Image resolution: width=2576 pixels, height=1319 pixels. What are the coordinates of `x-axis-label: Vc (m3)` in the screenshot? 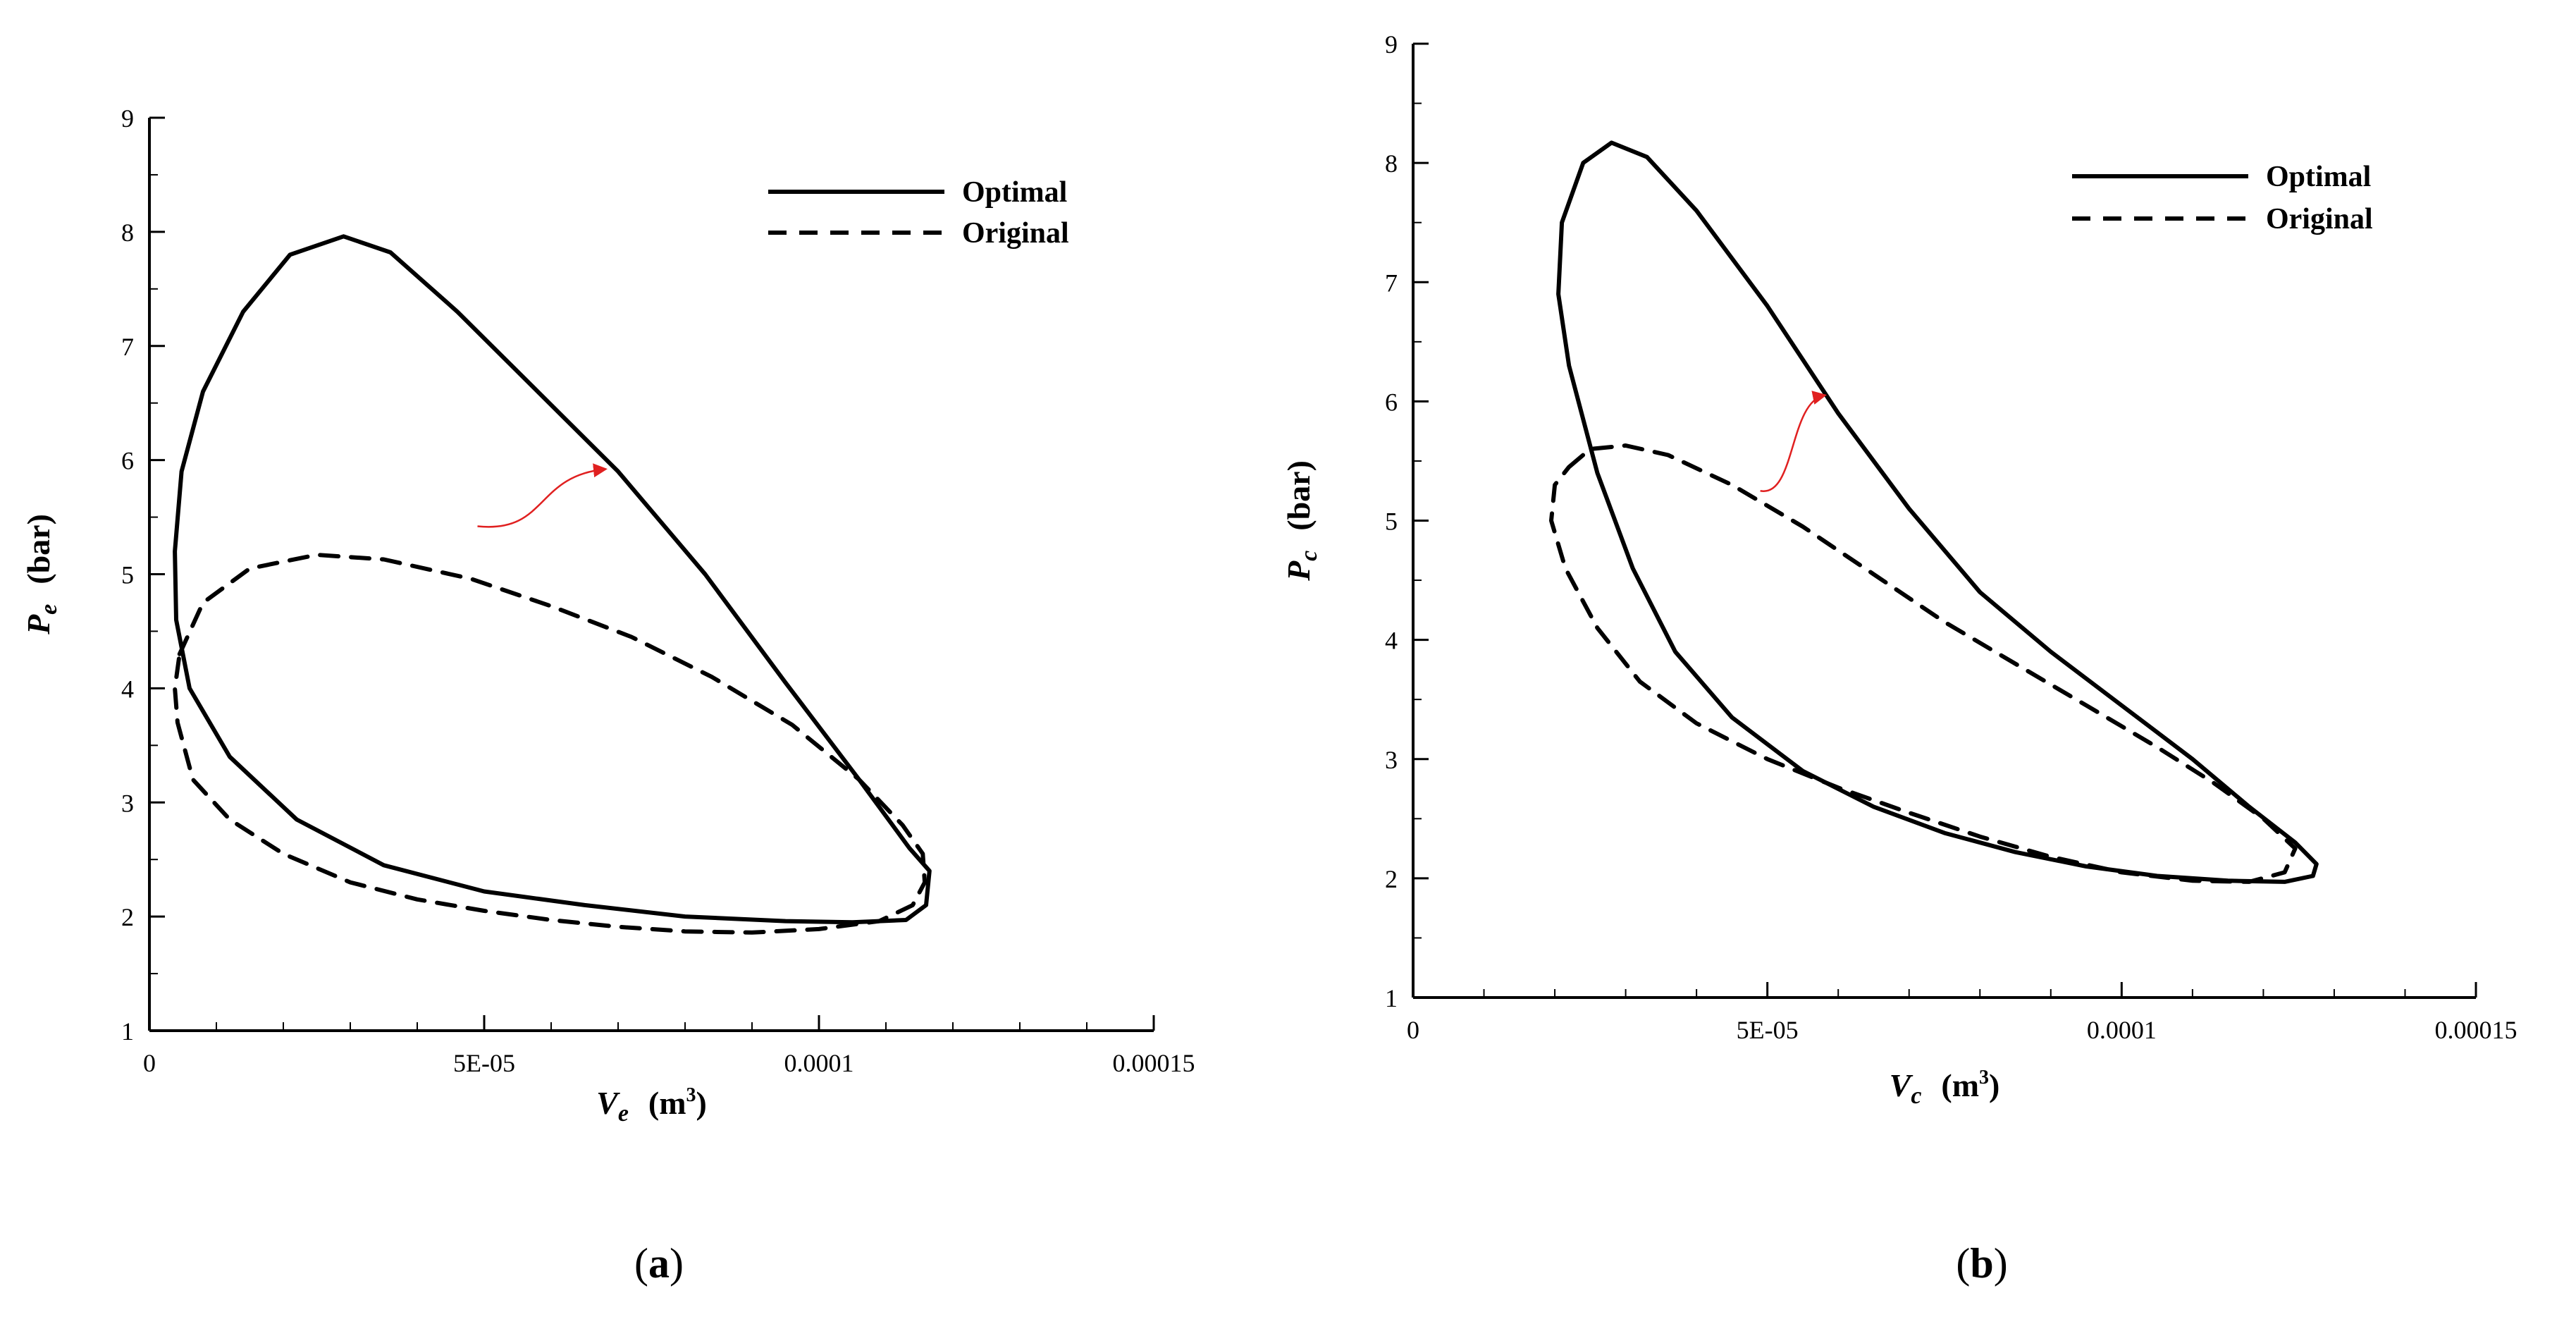 It's located at (1945, 1088).